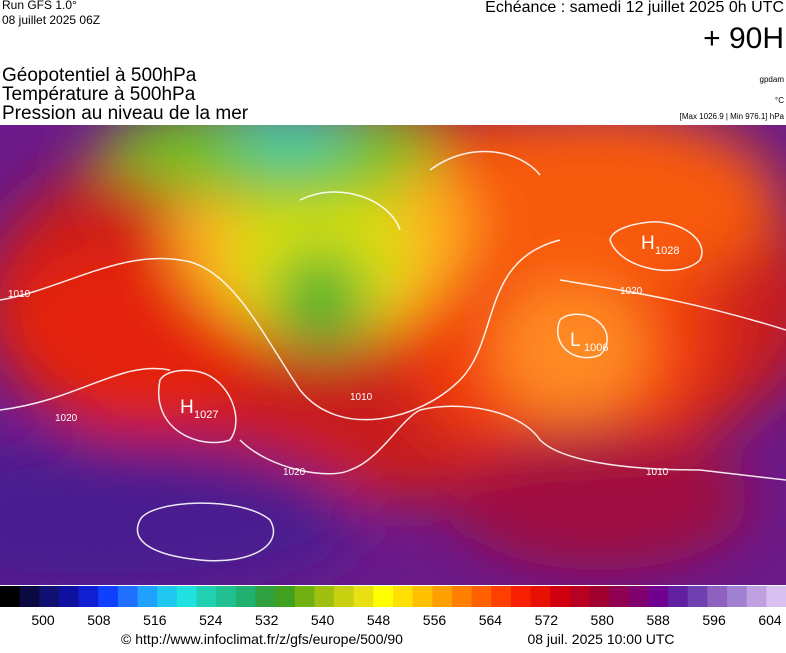  I want to click on generated: 08 juil. 2025 10:00 UTC, so click(600, 639).